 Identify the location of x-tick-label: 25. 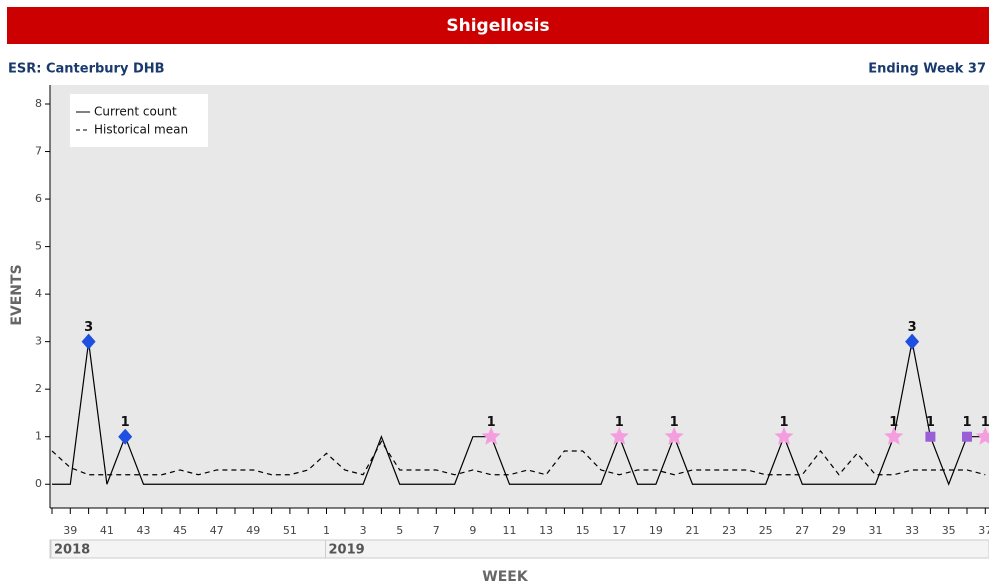
(766, 530).